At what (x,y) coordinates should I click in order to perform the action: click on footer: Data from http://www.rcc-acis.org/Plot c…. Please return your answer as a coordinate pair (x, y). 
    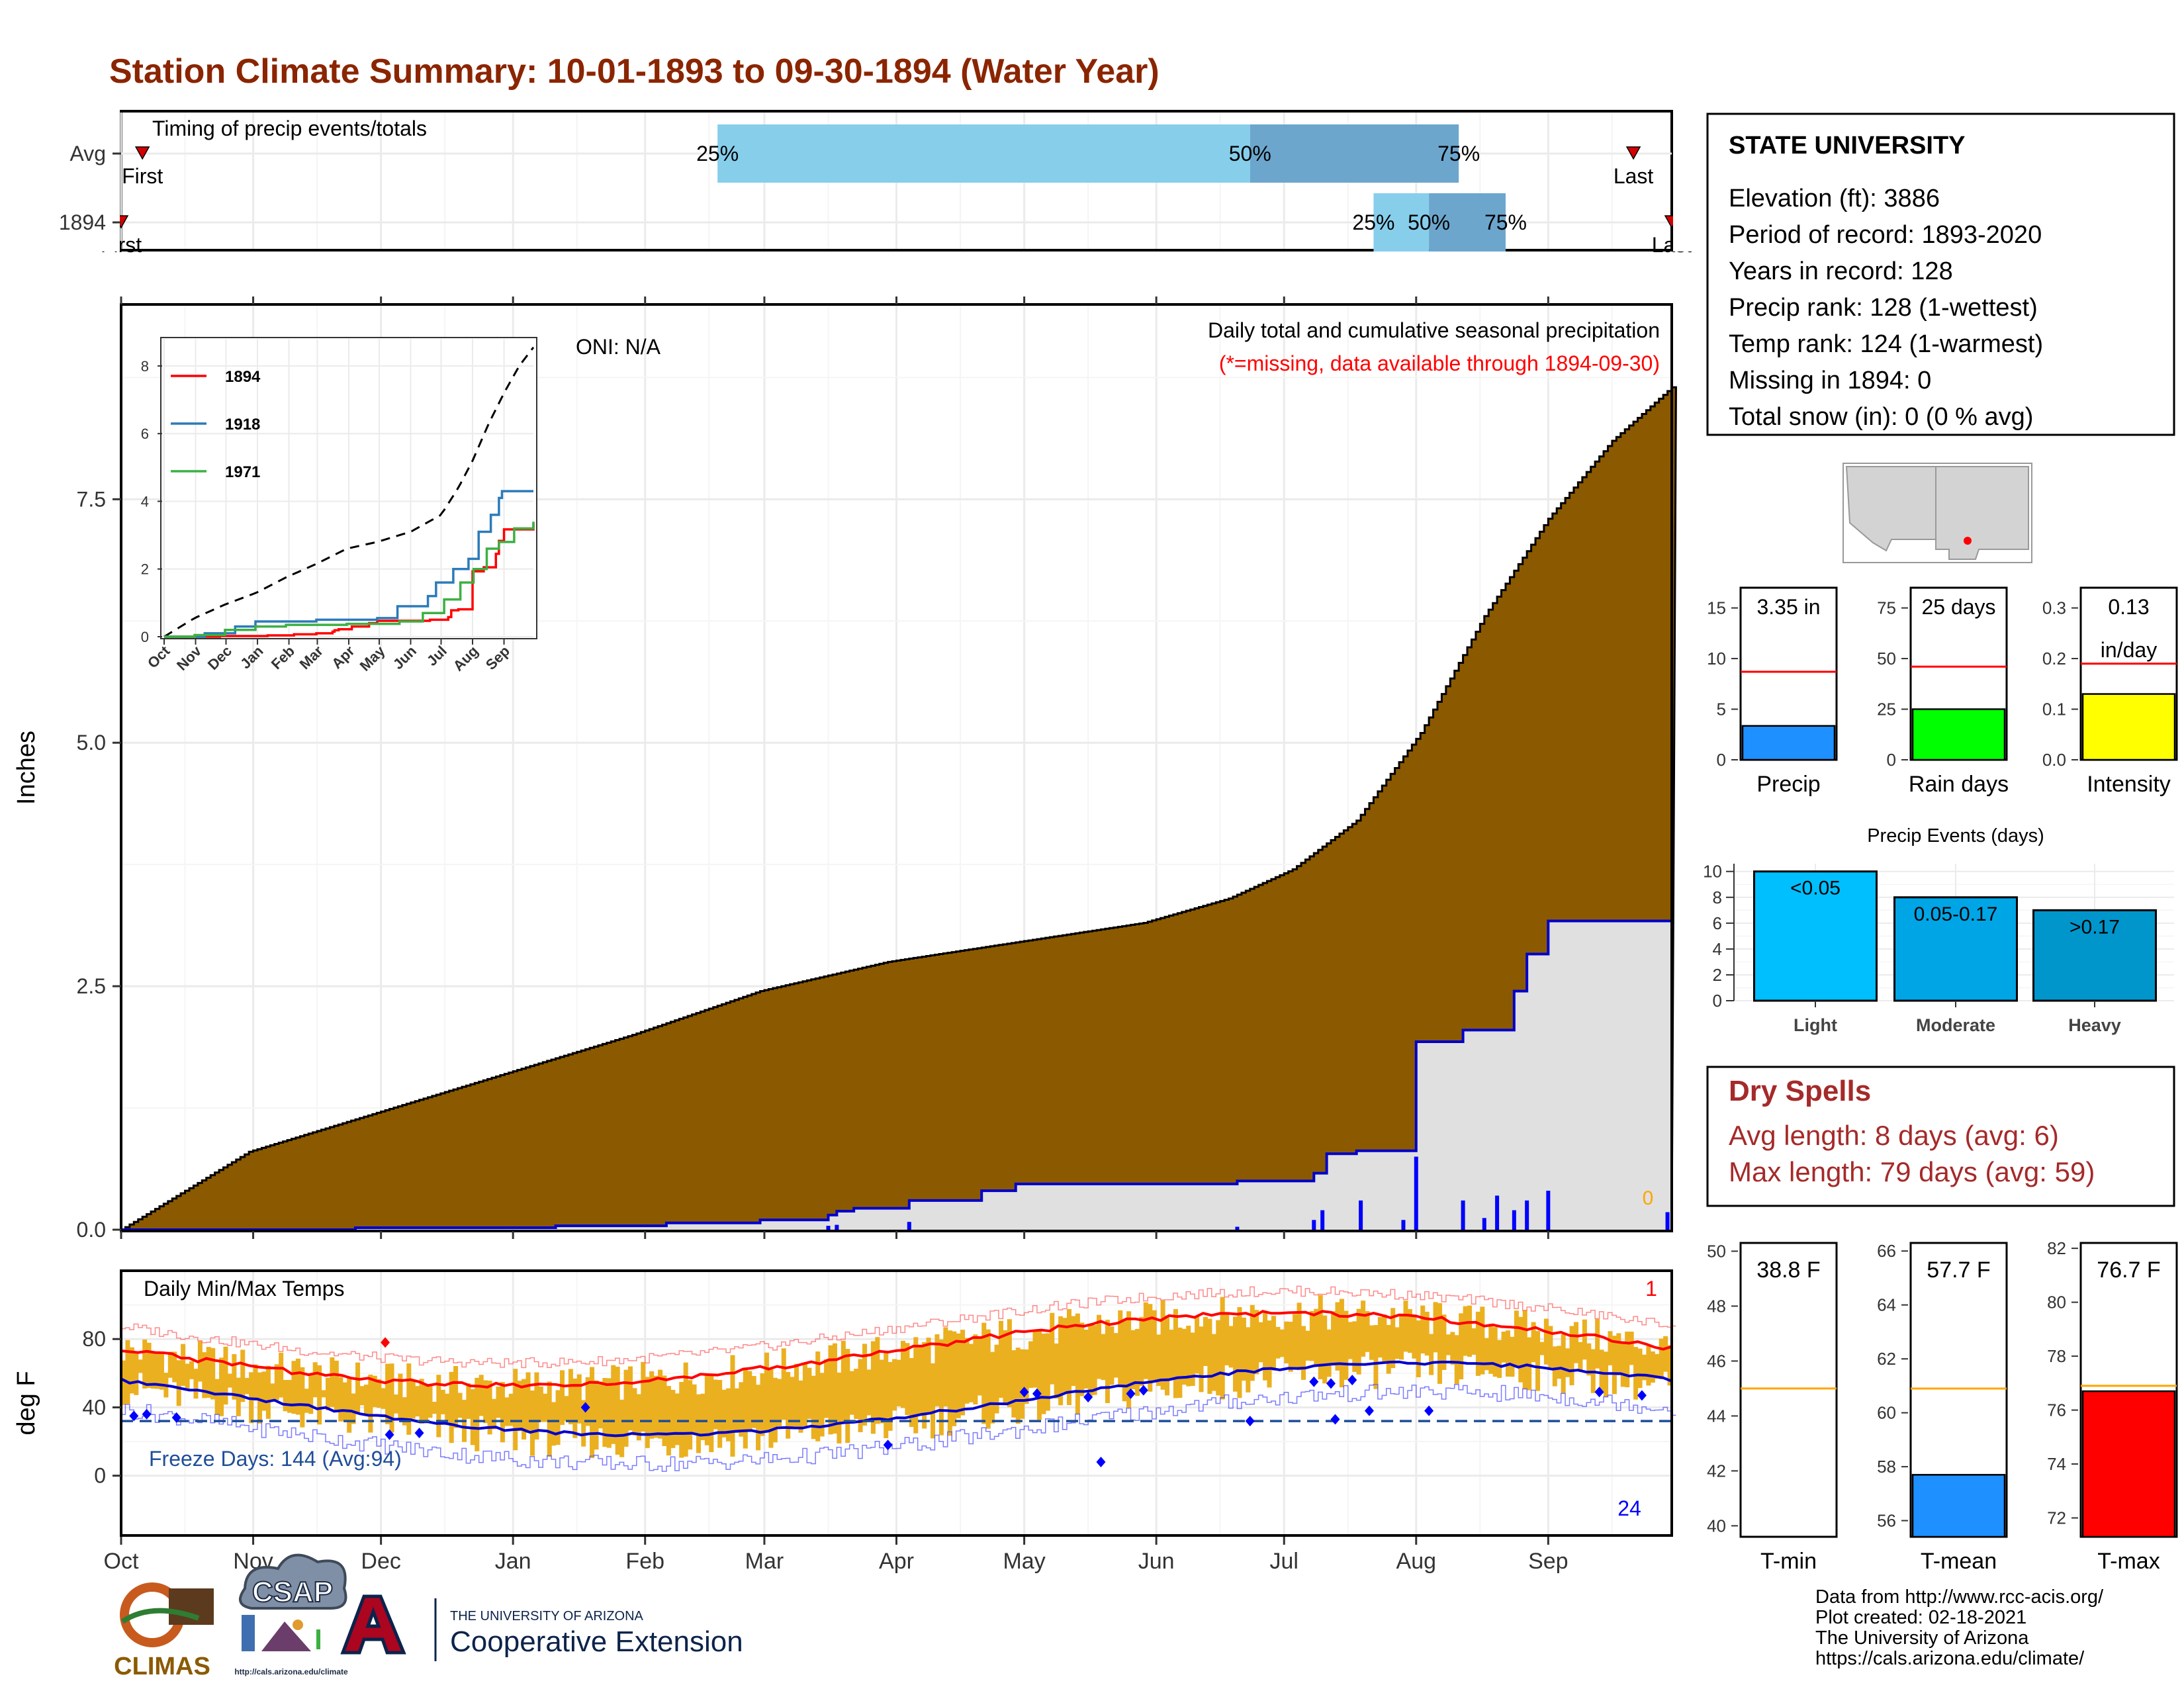
    Looking at the image, I should click on (1959, 1627).